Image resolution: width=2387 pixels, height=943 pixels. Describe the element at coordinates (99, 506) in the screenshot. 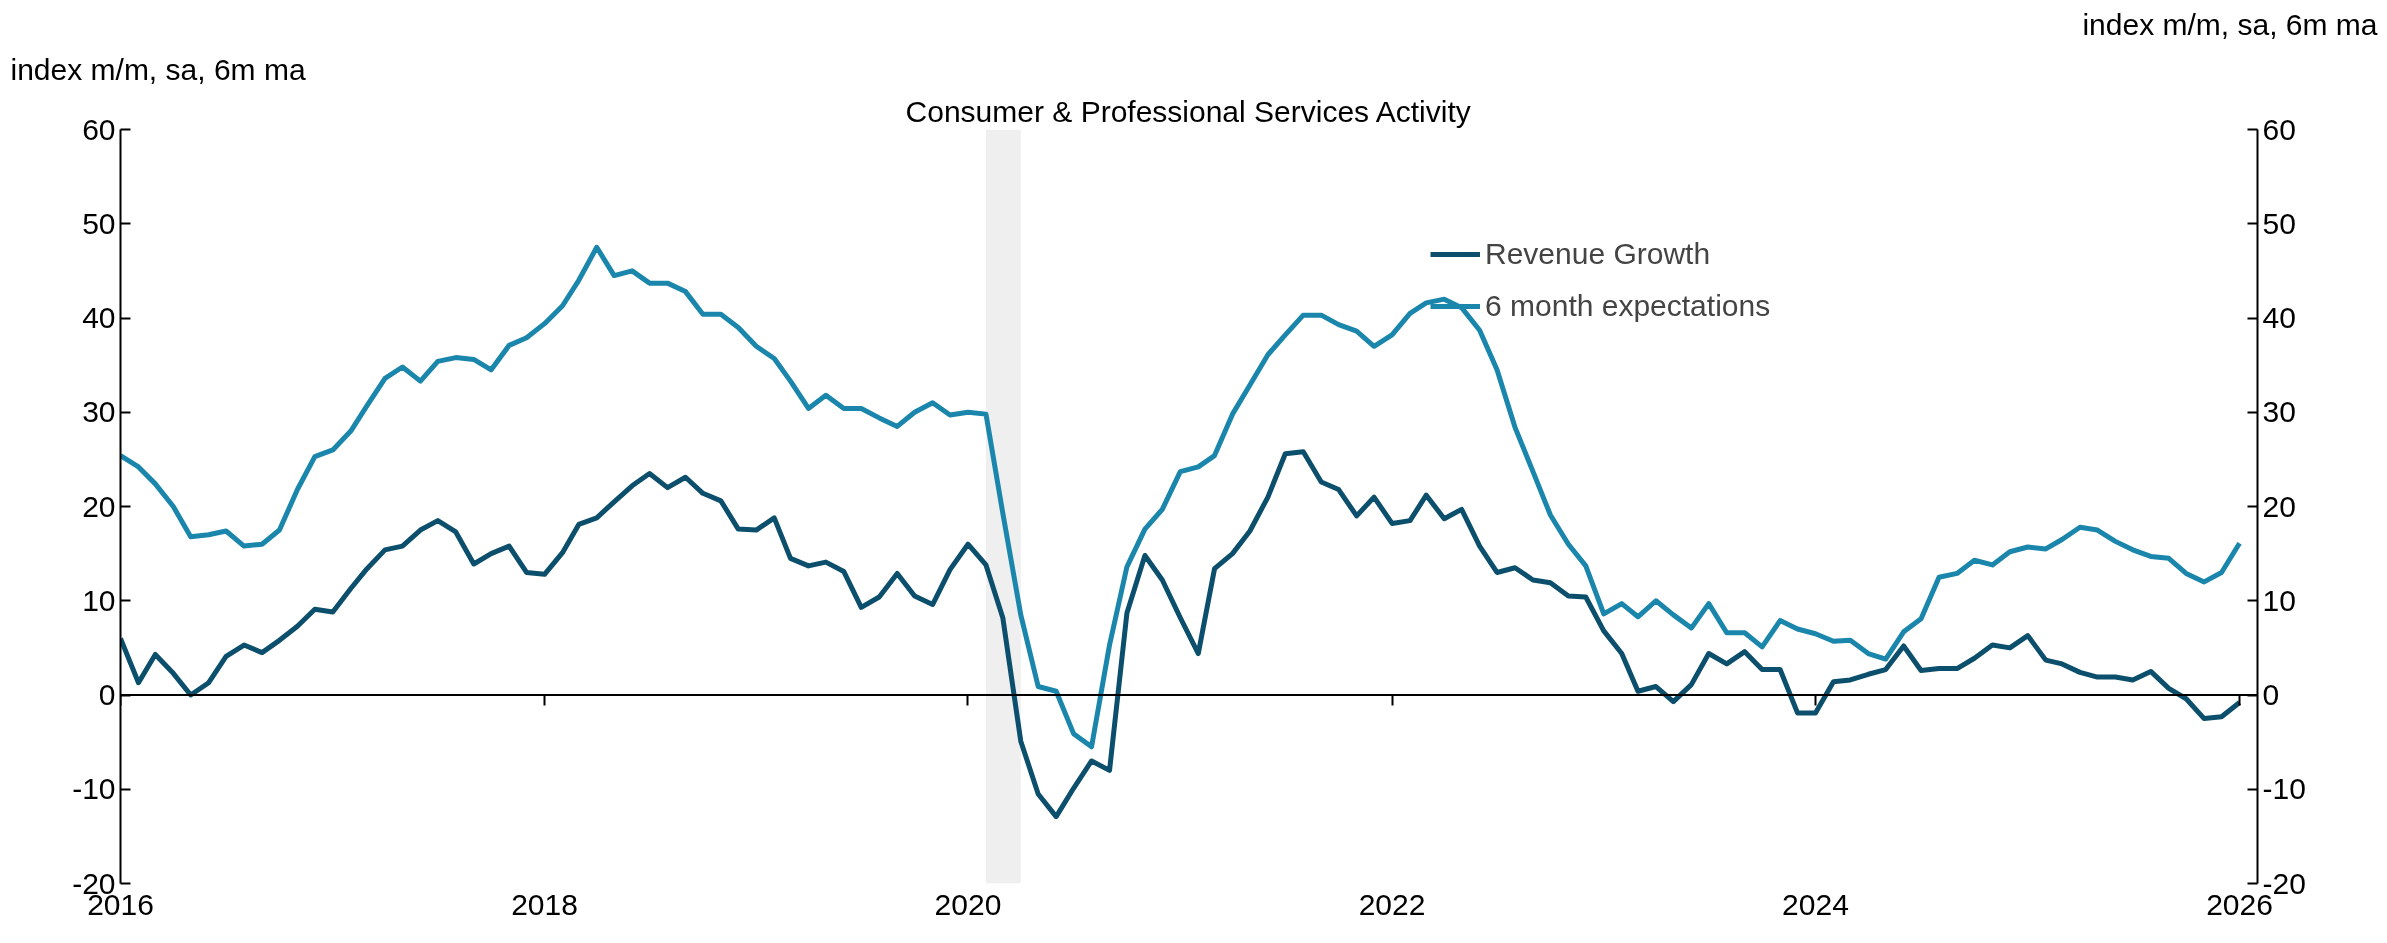

I see `y-tick-label: 20` at that location.